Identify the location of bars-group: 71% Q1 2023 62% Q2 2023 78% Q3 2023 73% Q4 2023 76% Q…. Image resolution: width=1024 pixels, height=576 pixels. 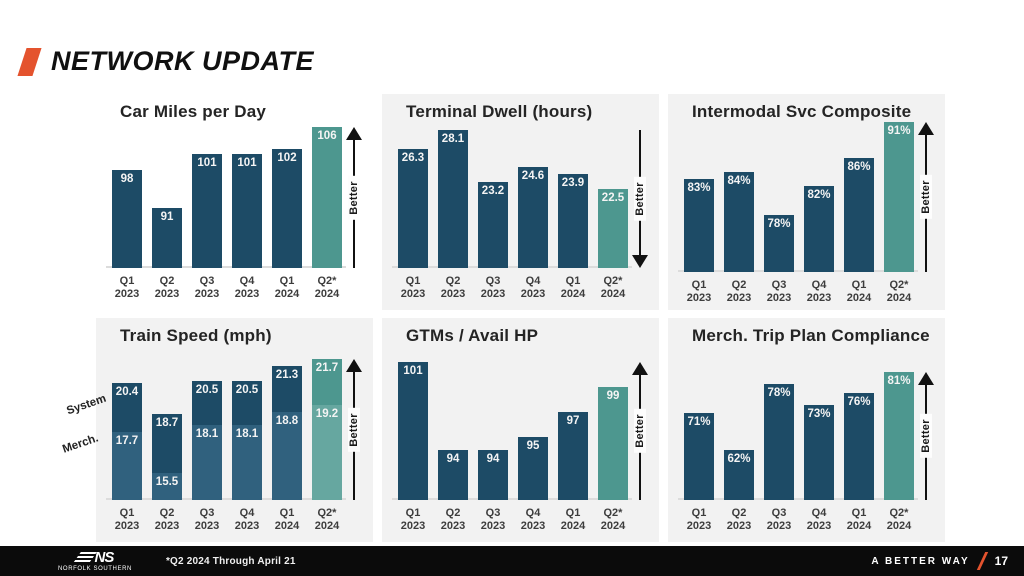
(799, 452).